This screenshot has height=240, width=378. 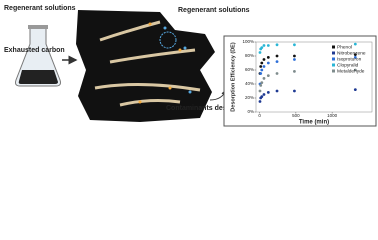 I want to click on legend-label: Nitrobenzene, so click(x=351, y=53).